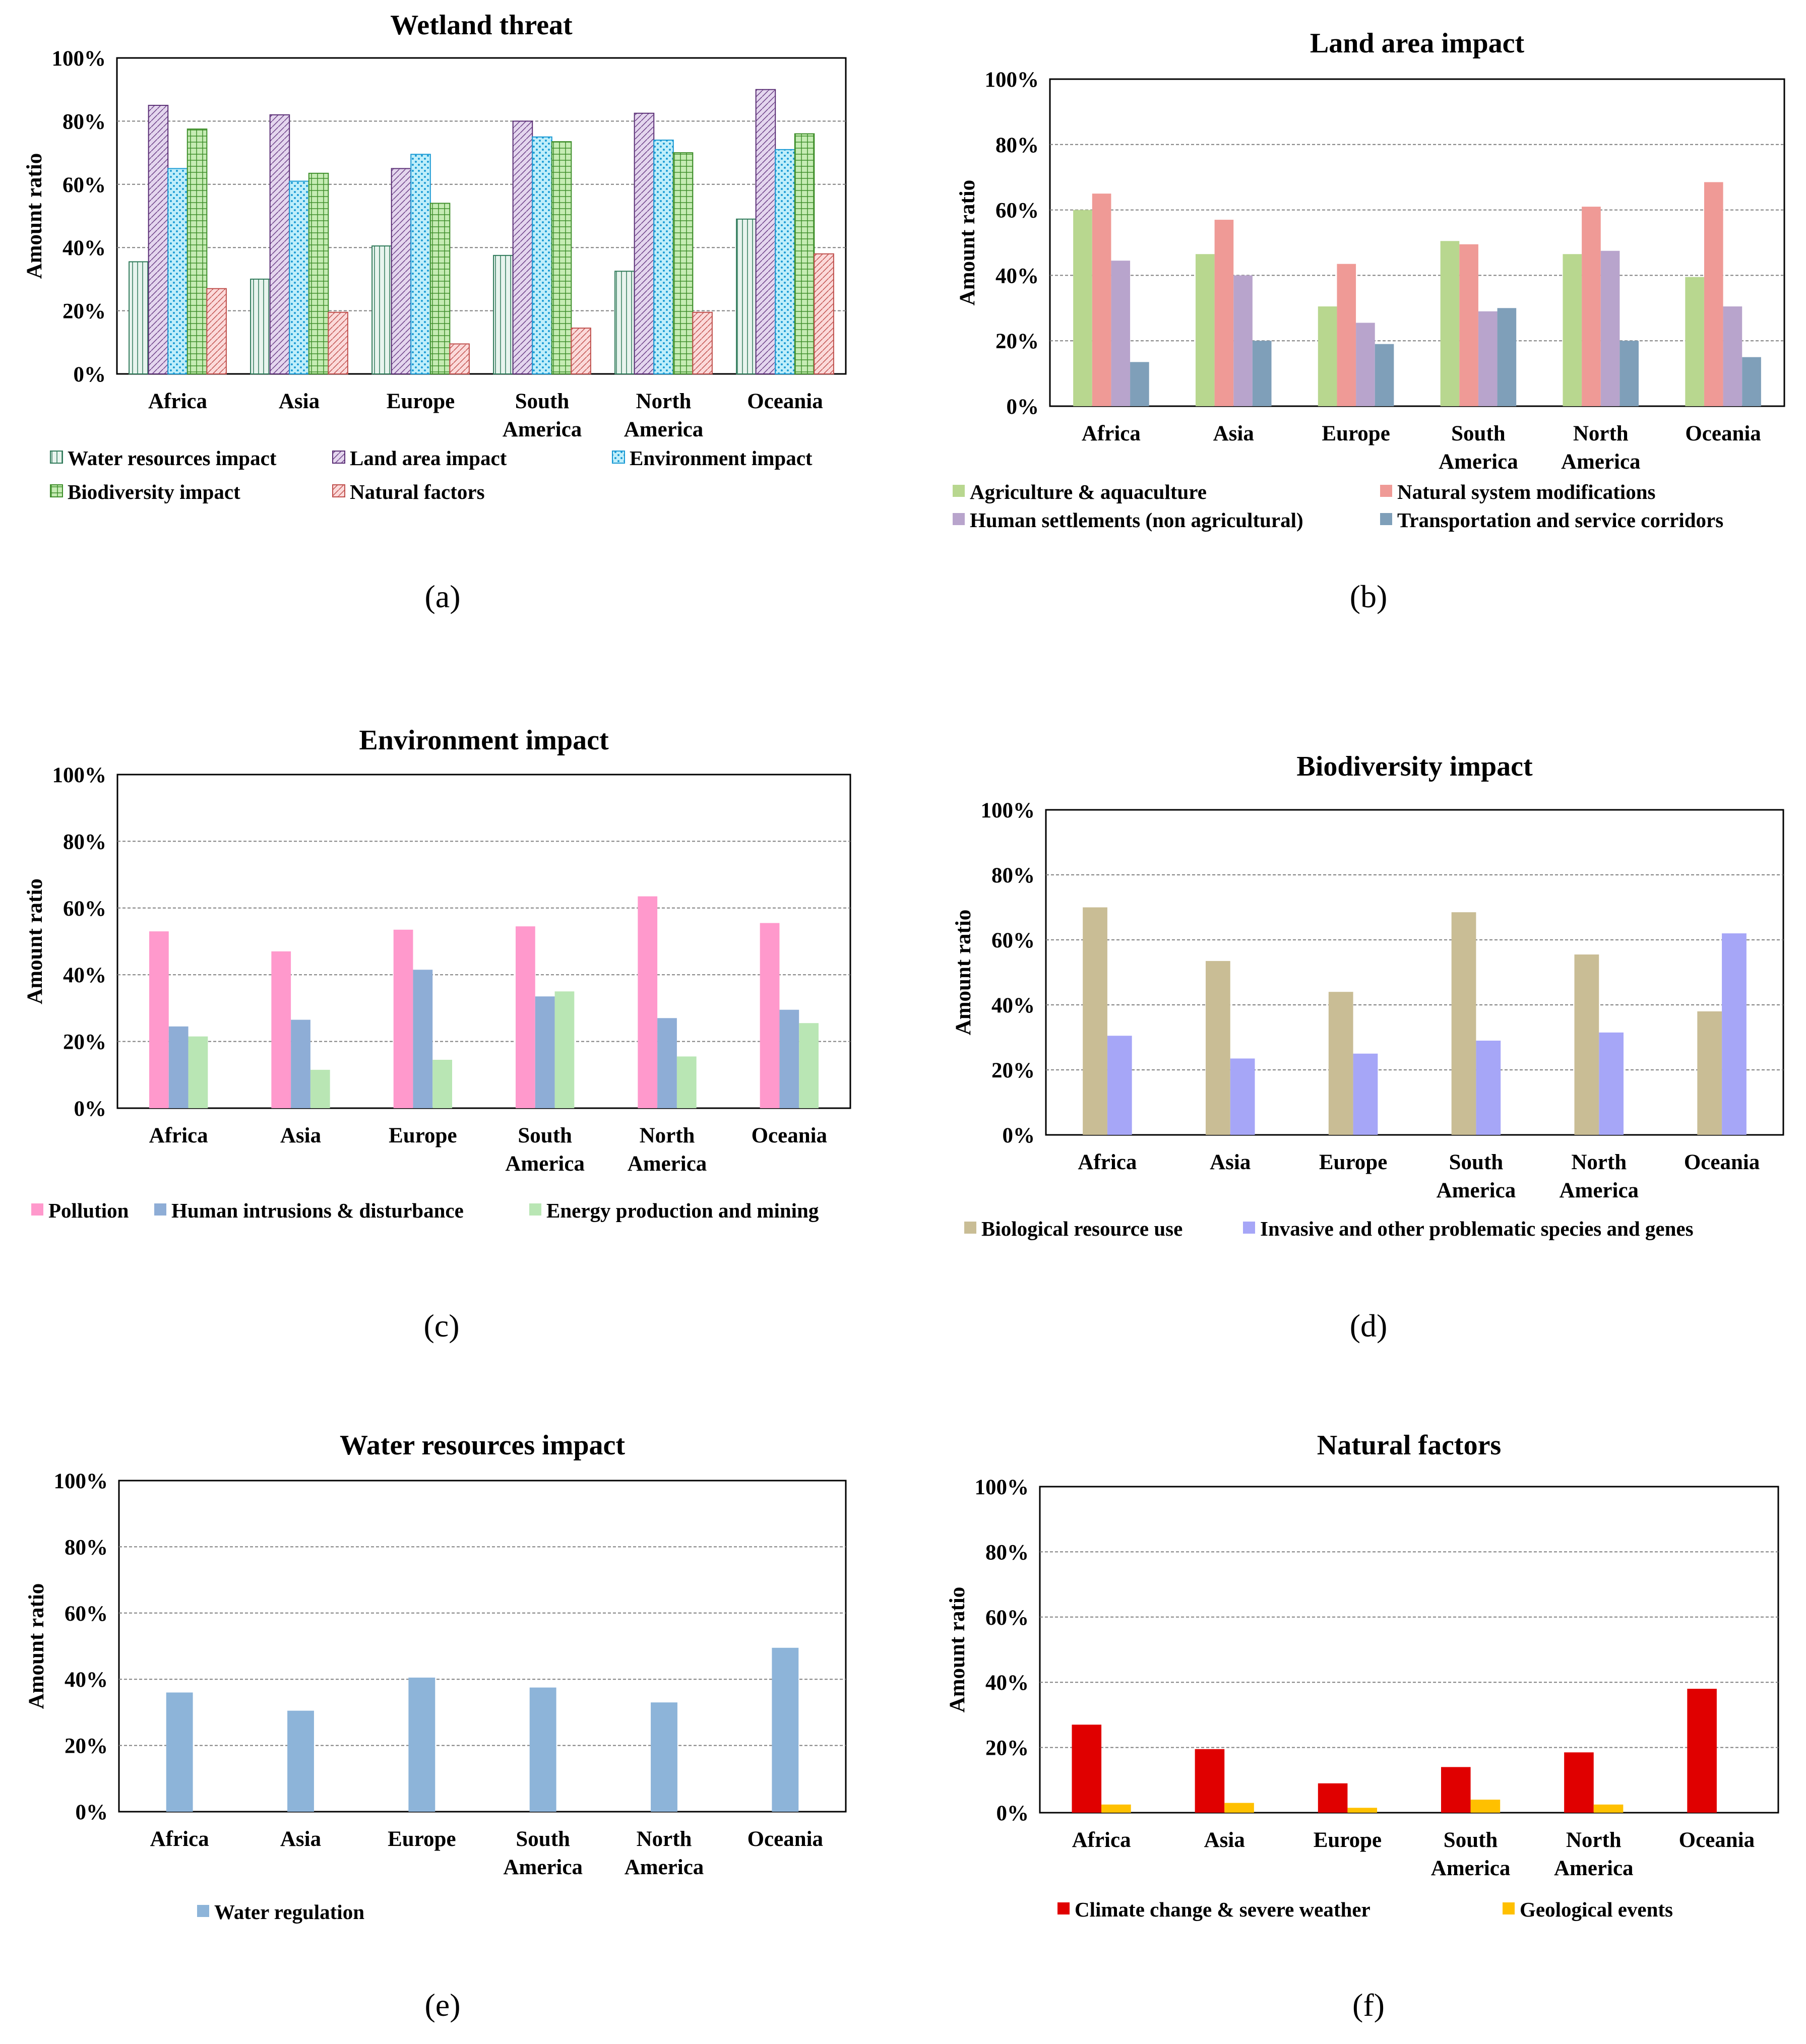  Describe the element at coordinates (88, 1211) in the screenshot. I see `legend-label: Pollution` at that location.